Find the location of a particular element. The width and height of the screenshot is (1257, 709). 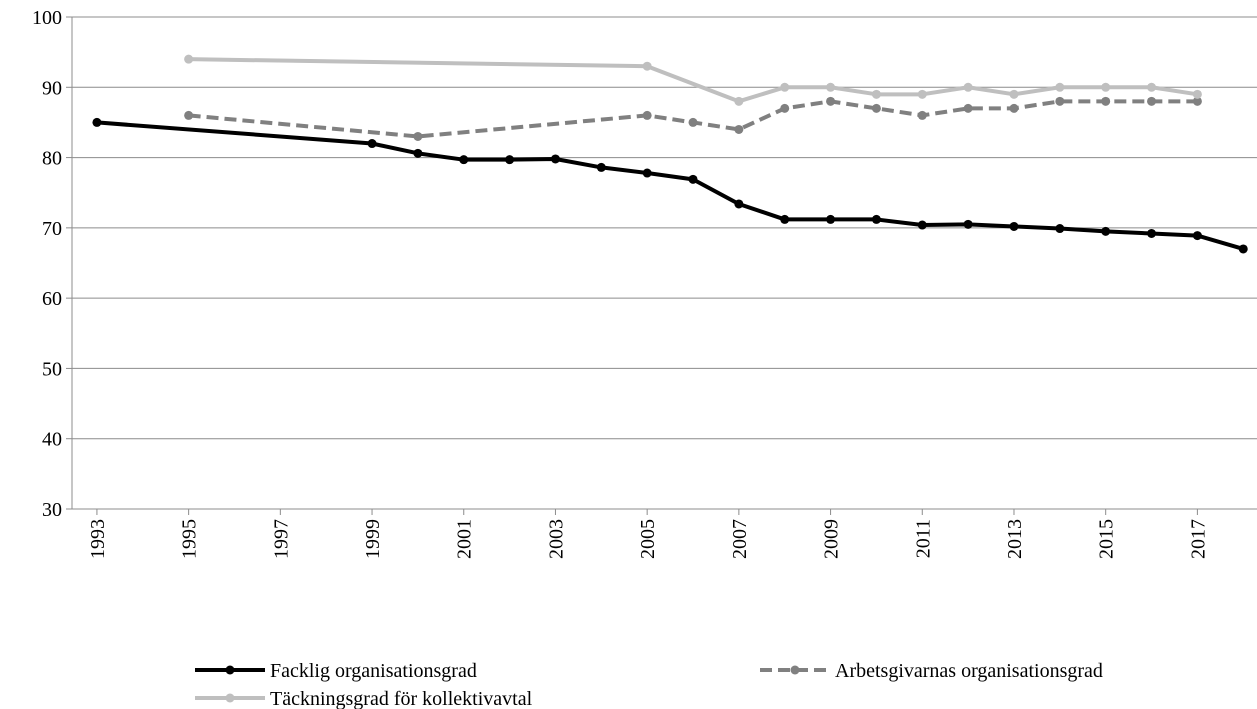

x-tick-label: 2003 is located at coordinates (556, 539).